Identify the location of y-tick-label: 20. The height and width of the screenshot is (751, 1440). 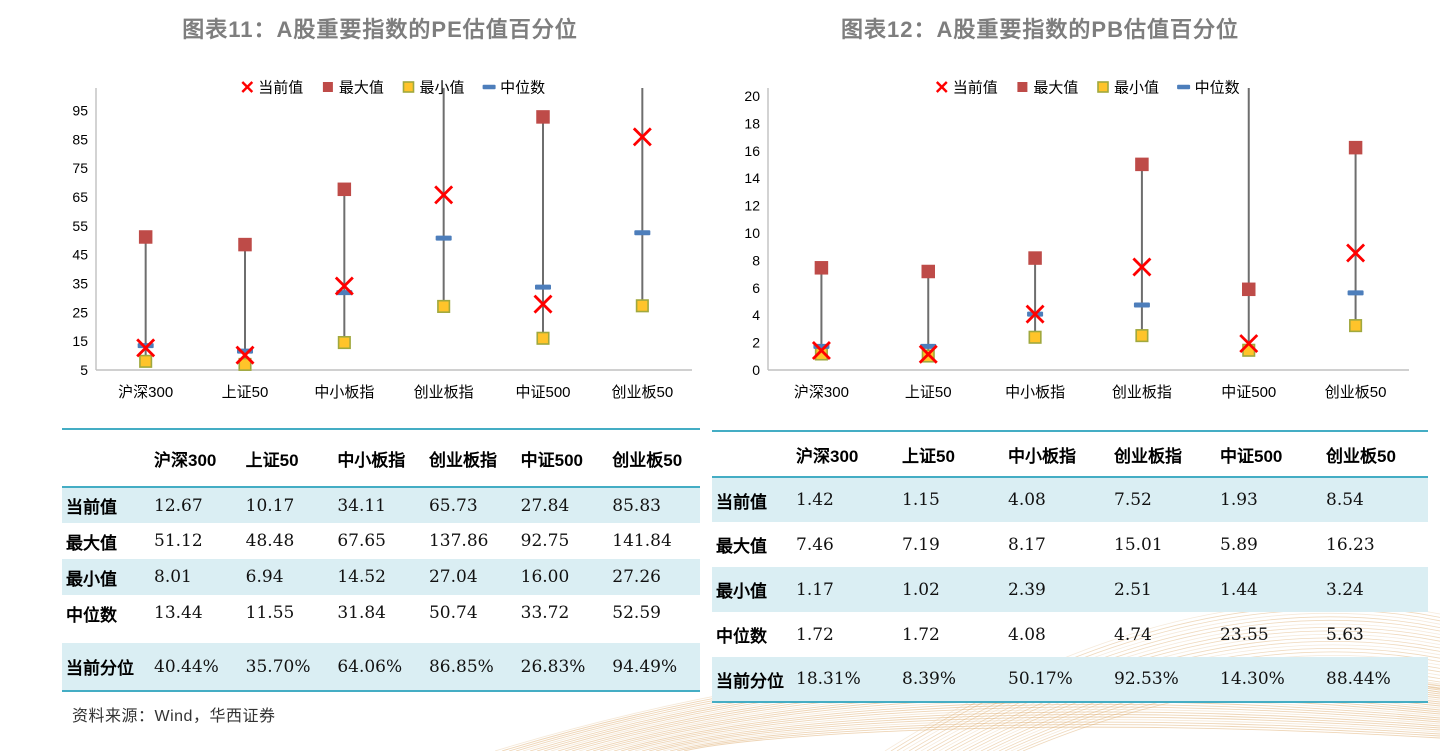
(752, 96).